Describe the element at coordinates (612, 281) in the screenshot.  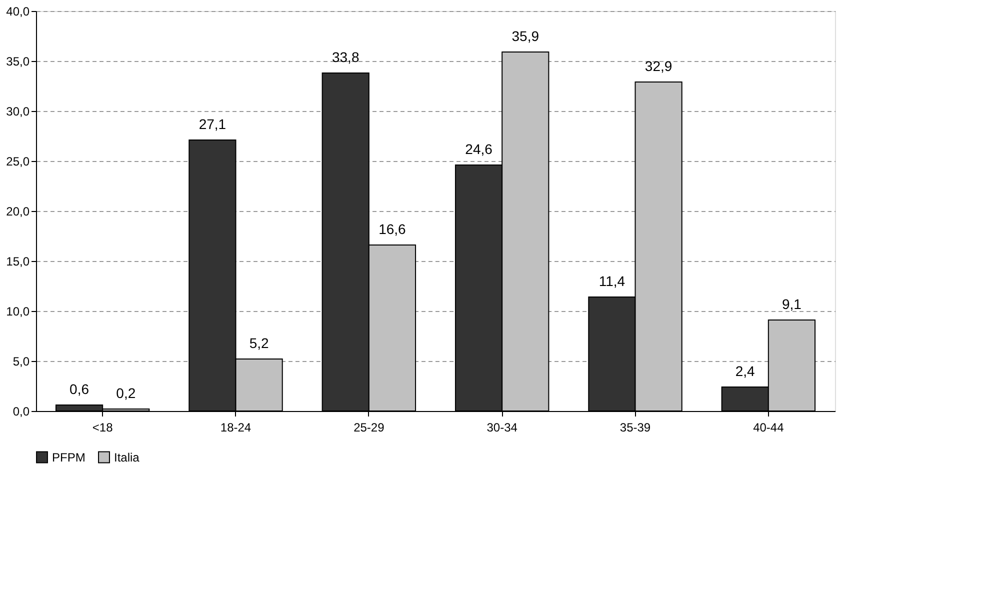
I see `data-label: 11,4` at that location.